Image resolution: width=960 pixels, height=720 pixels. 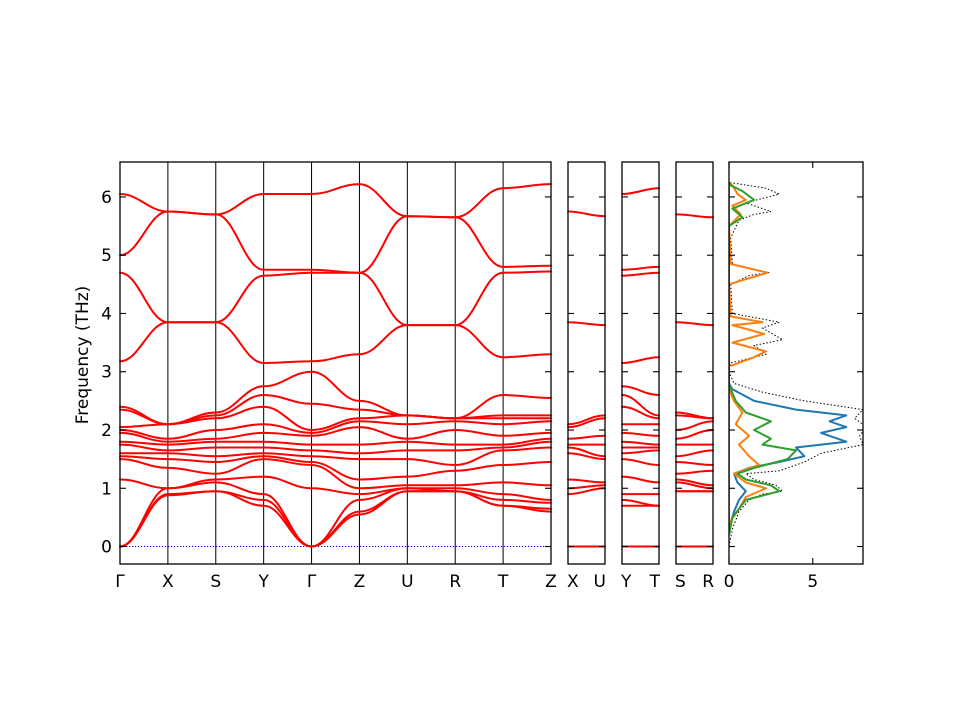 I want to click on y-tick-label: 0, so click(x=106, y=548).